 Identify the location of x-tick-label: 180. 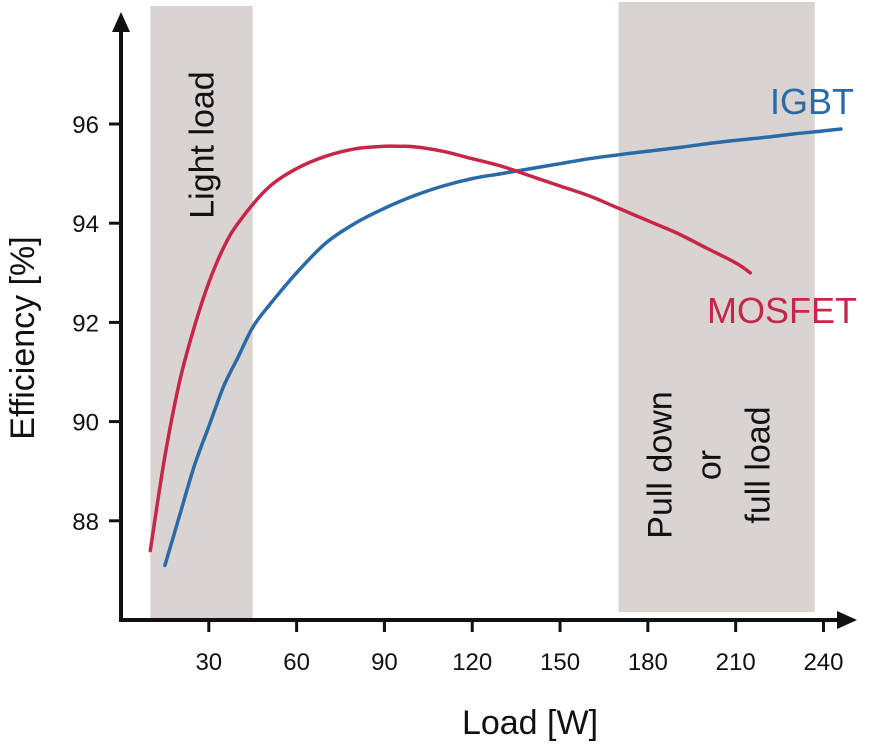
(648, 662).